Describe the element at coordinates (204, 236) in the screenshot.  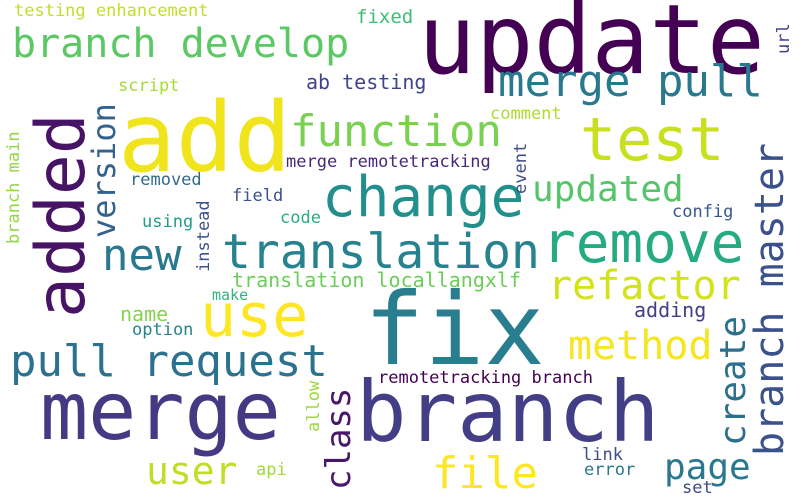
I see `word-instead: instead` at that location.